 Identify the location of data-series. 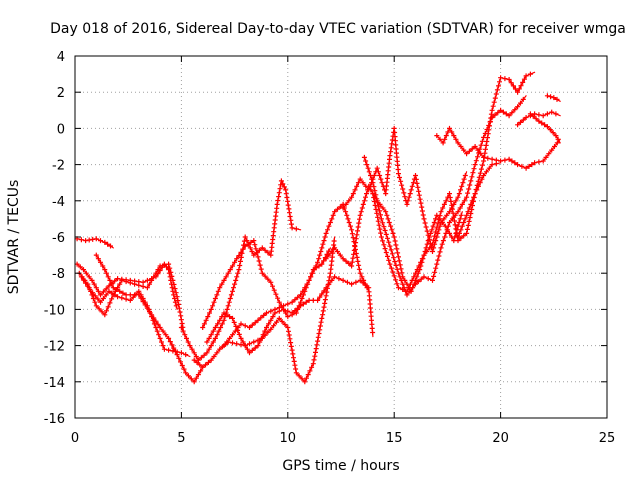
(444, 196).